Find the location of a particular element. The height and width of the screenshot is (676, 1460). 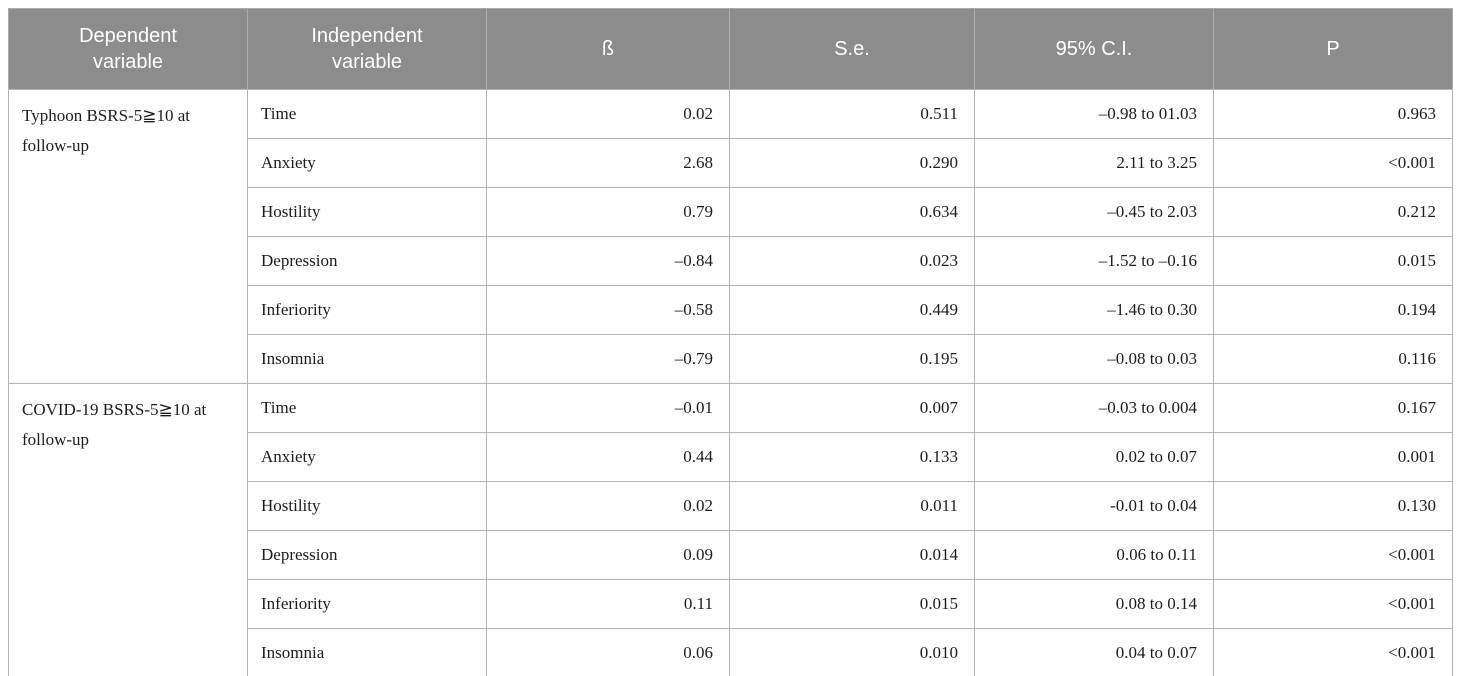

table-row: Insomnia –0.79 0.195 –0.08 to 0.03 0.116 is located at coordinates (731, 359).